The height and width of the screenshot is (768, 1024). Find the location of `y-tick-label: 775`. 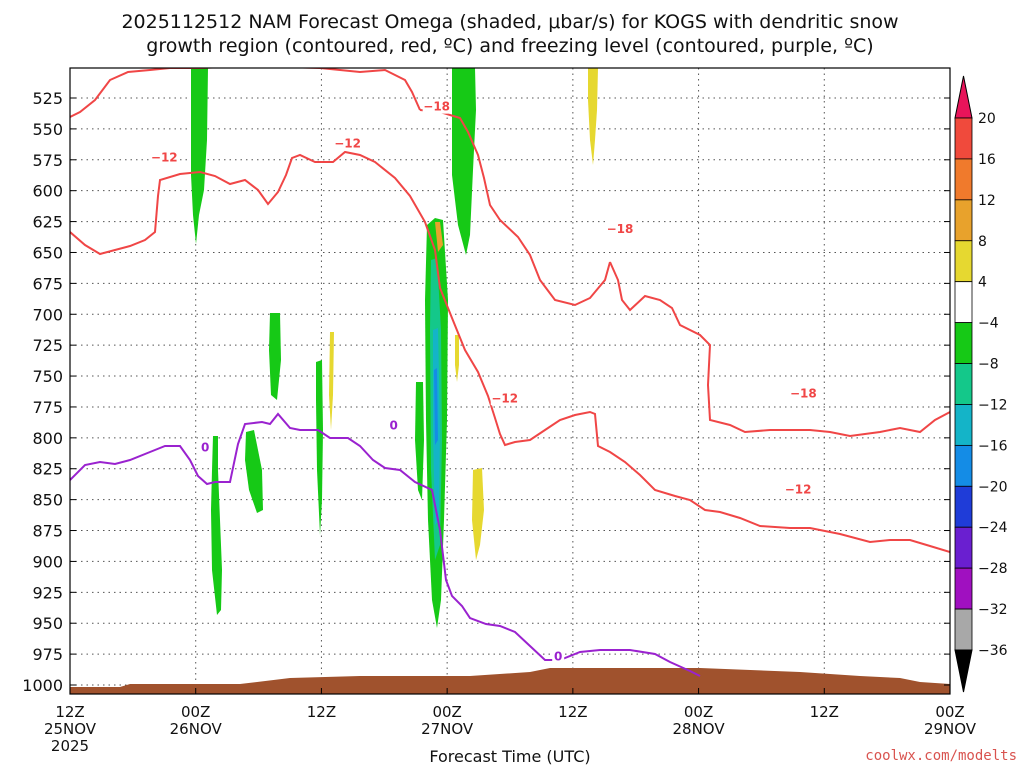

y-tick-label: 775 is located at coordinates (47, 407).